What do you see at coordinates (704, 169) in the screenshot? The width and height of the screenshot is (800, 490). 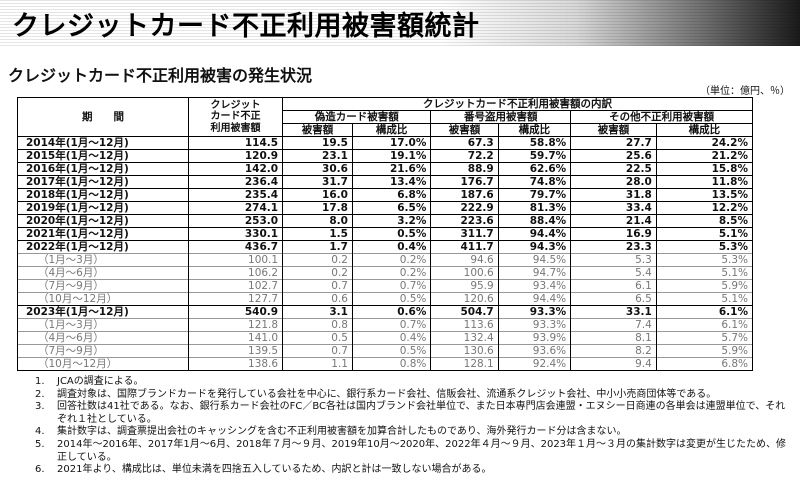 I see `other-ratio-cell: 15.8%` at bounding box center [704, 169].